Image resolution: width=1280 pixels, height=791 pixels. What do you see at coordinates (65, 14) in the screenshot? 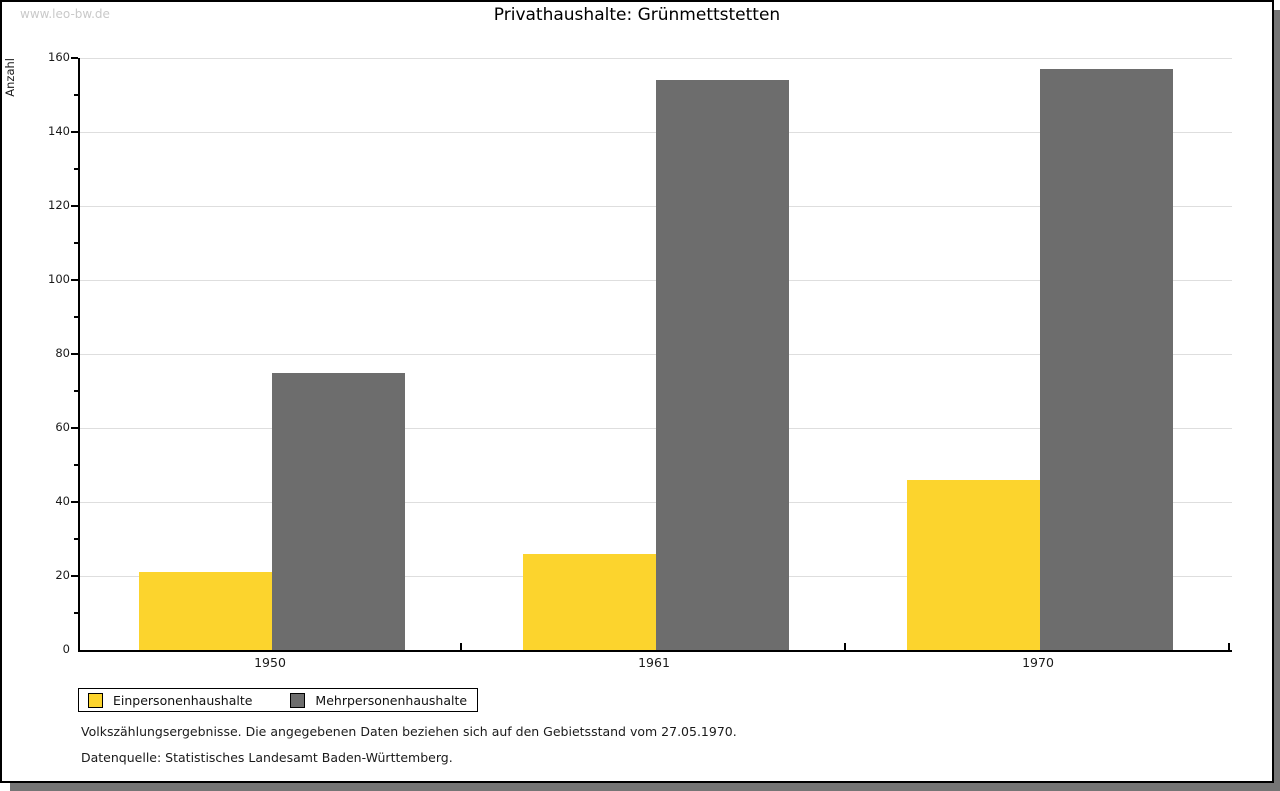
I see `watermark: www.leo-bw.de` at bounding box center [65, 14].